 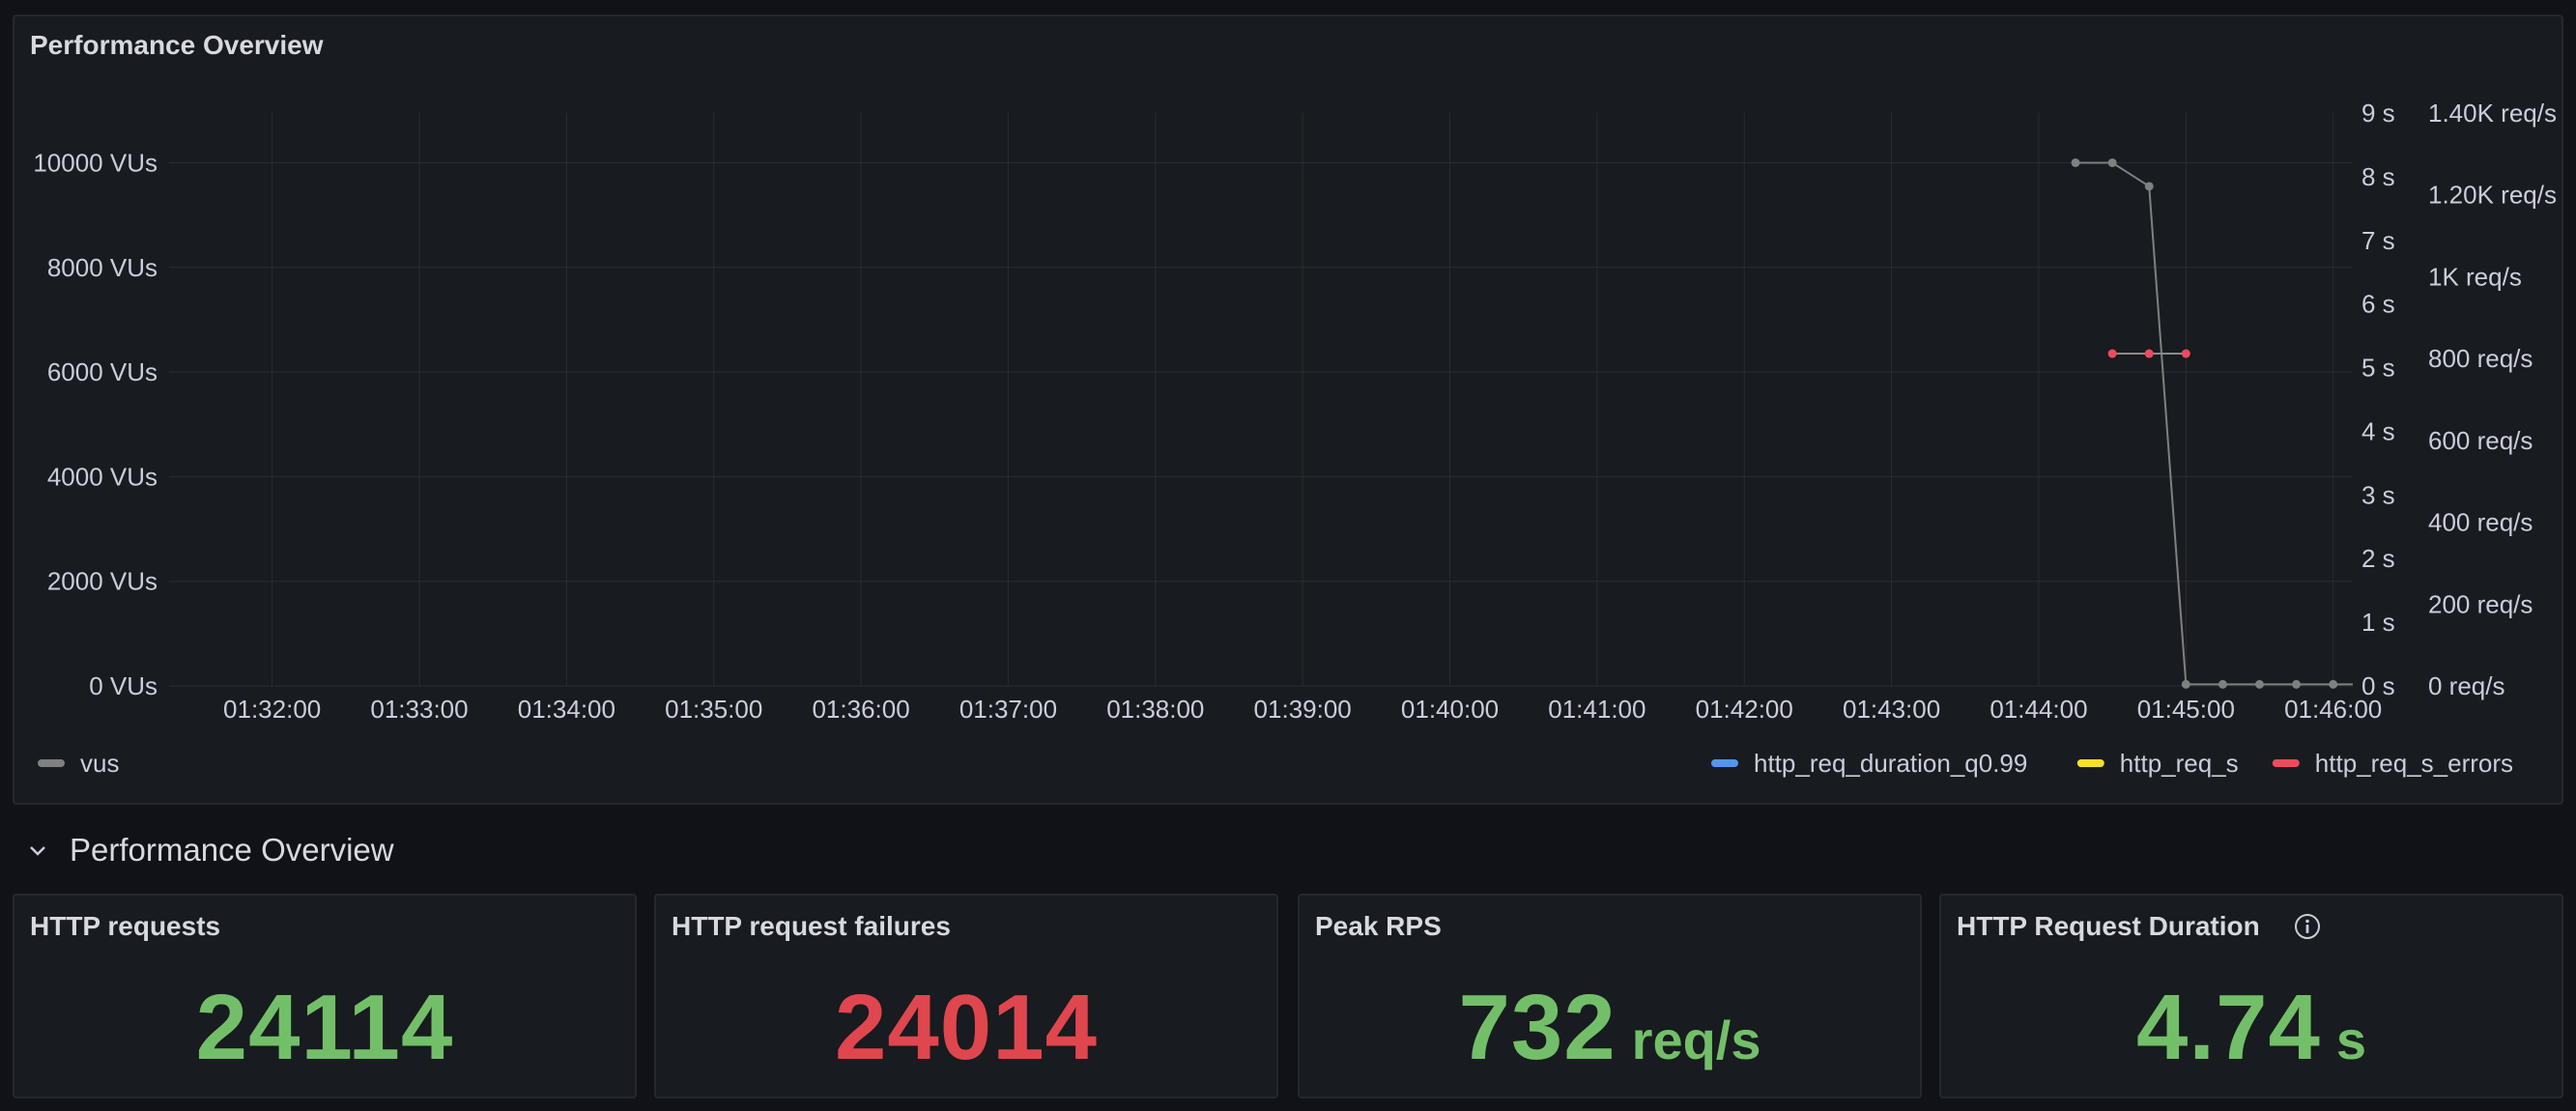 I want to click on panel-title: Performance Overview, so click(x=177, y=45).